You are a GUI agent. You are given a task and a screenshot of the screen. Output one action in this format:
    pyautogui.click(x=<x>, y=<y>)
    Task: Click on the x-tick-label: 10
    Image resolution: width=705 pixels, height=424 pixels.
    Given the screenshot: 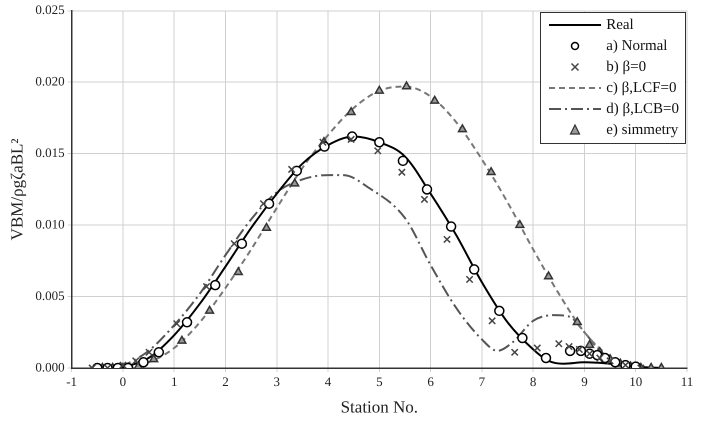 What is the action you would take?
    pyautogui.click(x=635, y=382)
    